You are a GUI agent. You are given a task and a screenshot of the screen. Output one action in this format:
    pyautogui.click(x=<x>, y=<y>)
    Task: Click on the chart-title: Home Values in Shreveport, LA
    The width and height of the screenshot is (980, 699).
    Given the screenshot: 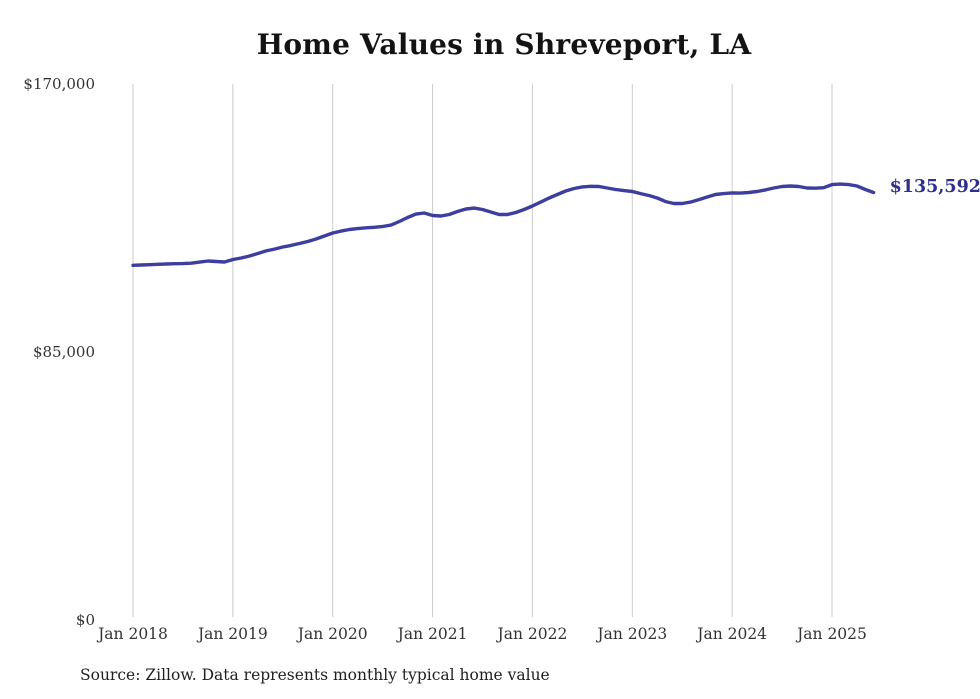 What is the action you would take?
    pyautogui.click(x=504, y=44)
    